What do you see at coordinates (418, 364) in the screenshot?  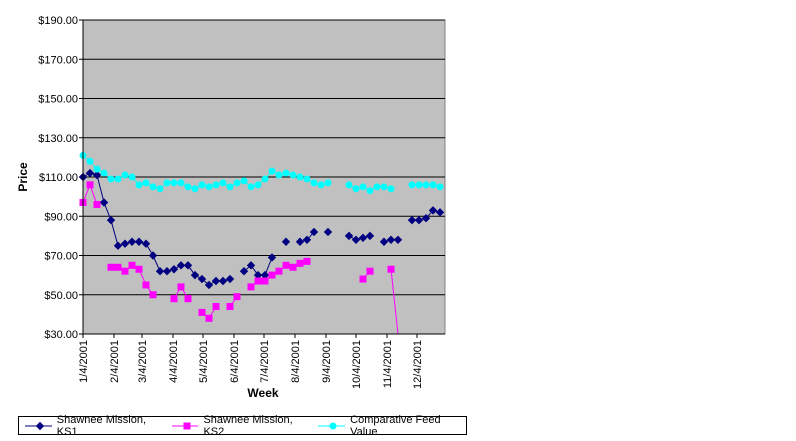 I see `x-tick-label: 12/4/2001` at bounding box center [418, 364].